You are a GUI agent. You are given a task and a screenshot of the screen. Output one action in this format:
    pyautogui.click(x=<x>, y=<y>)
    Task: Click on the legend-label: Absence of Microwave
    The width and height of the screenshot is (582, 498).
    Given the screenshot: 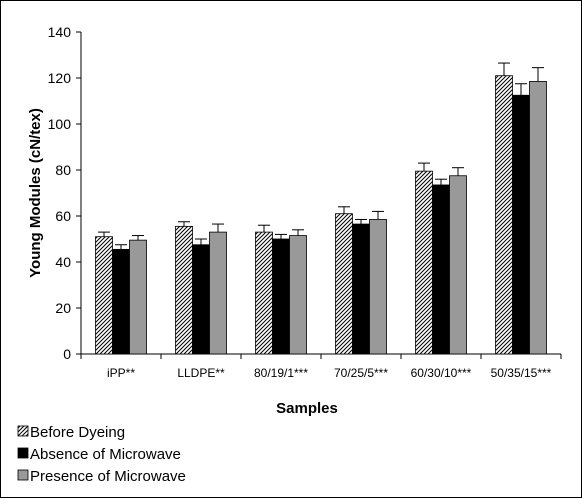 What is the action you would take?
    pyautogui.click(x=105, y=454)
    